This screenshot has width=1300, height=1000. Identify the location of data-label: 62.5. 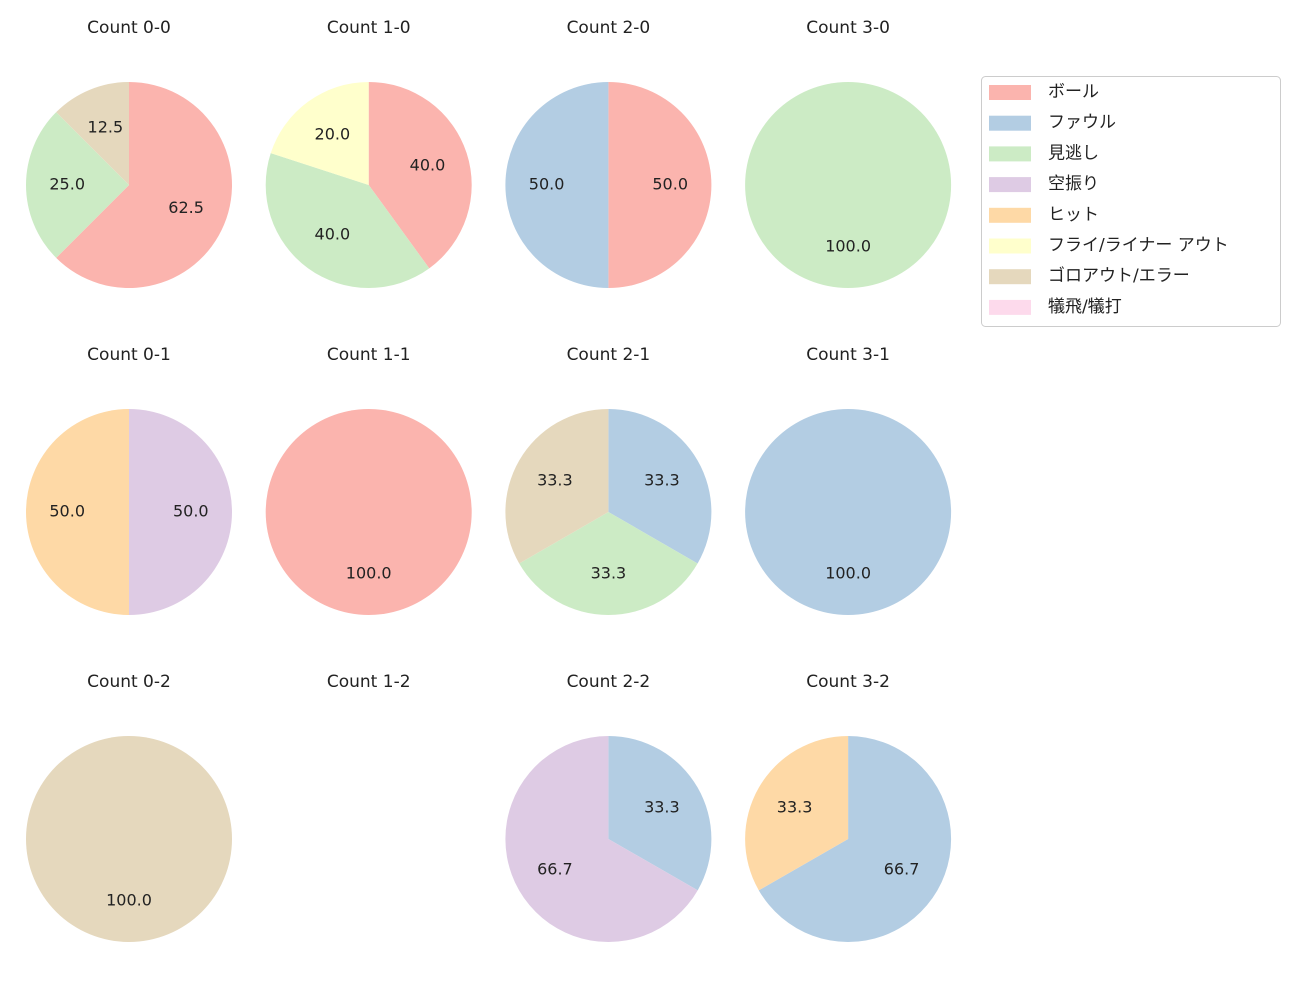
(186, 207).